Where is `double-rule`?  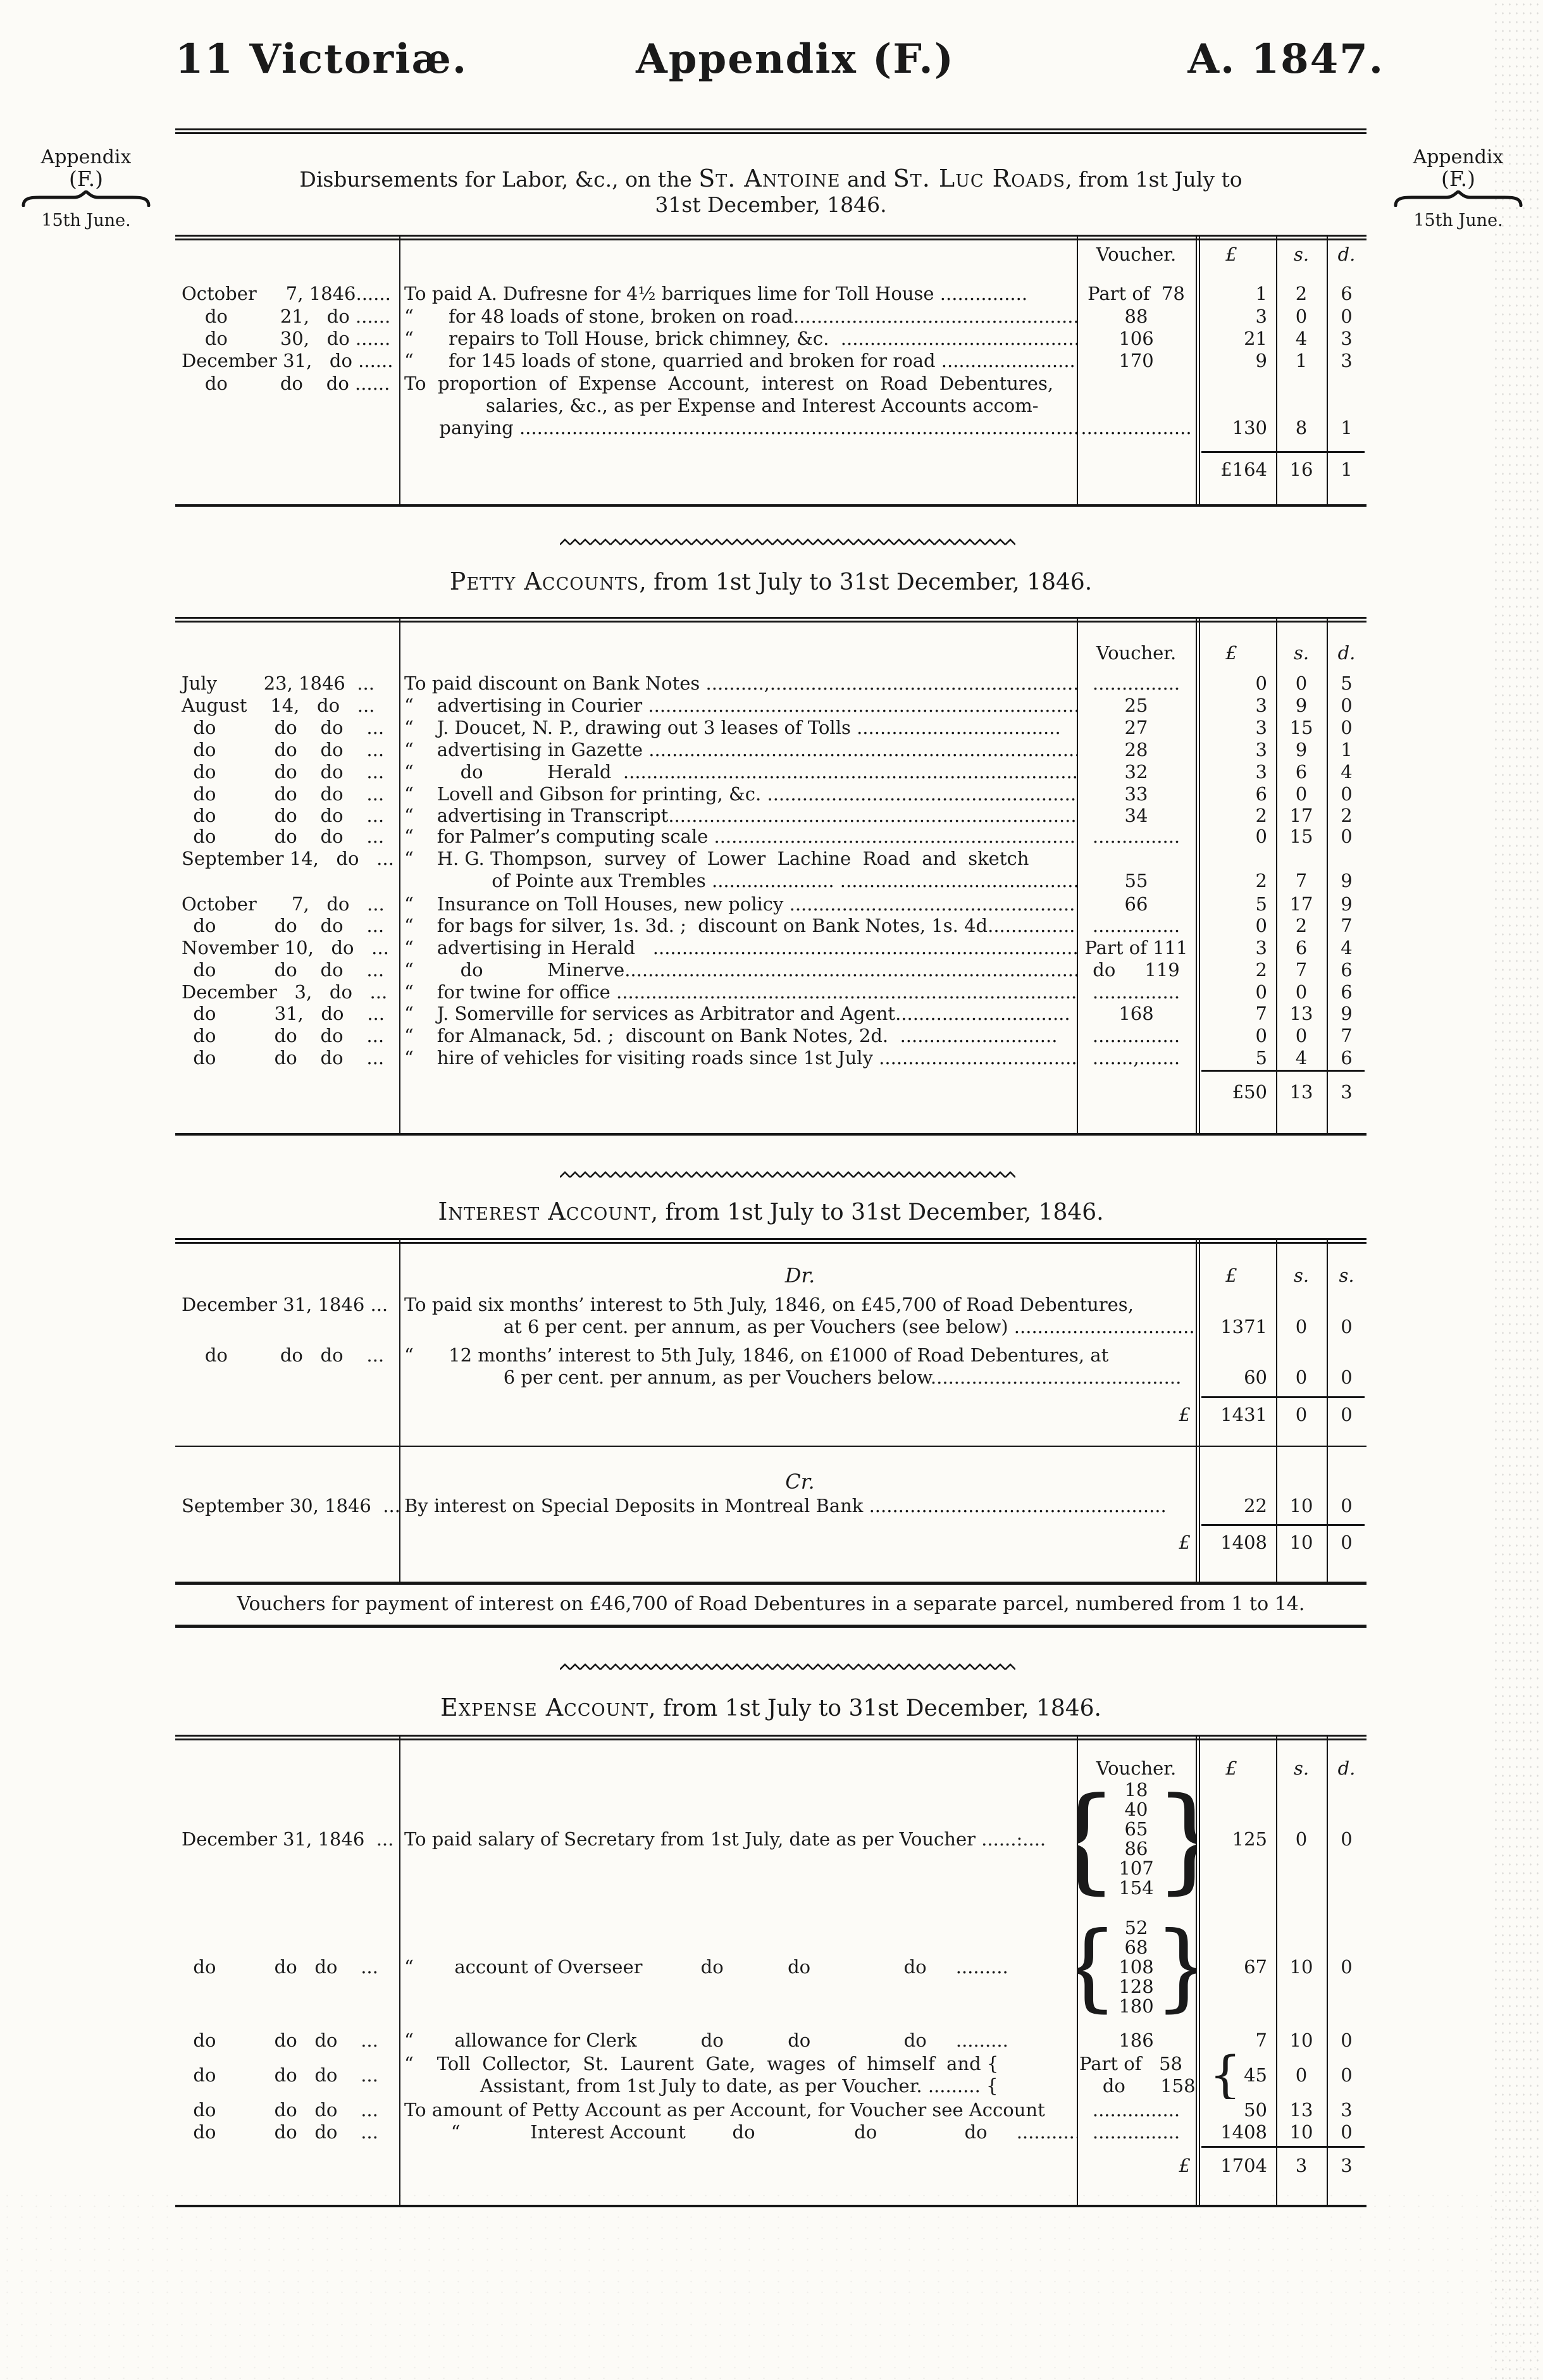
double-rule is located at coordinates (770, 131).